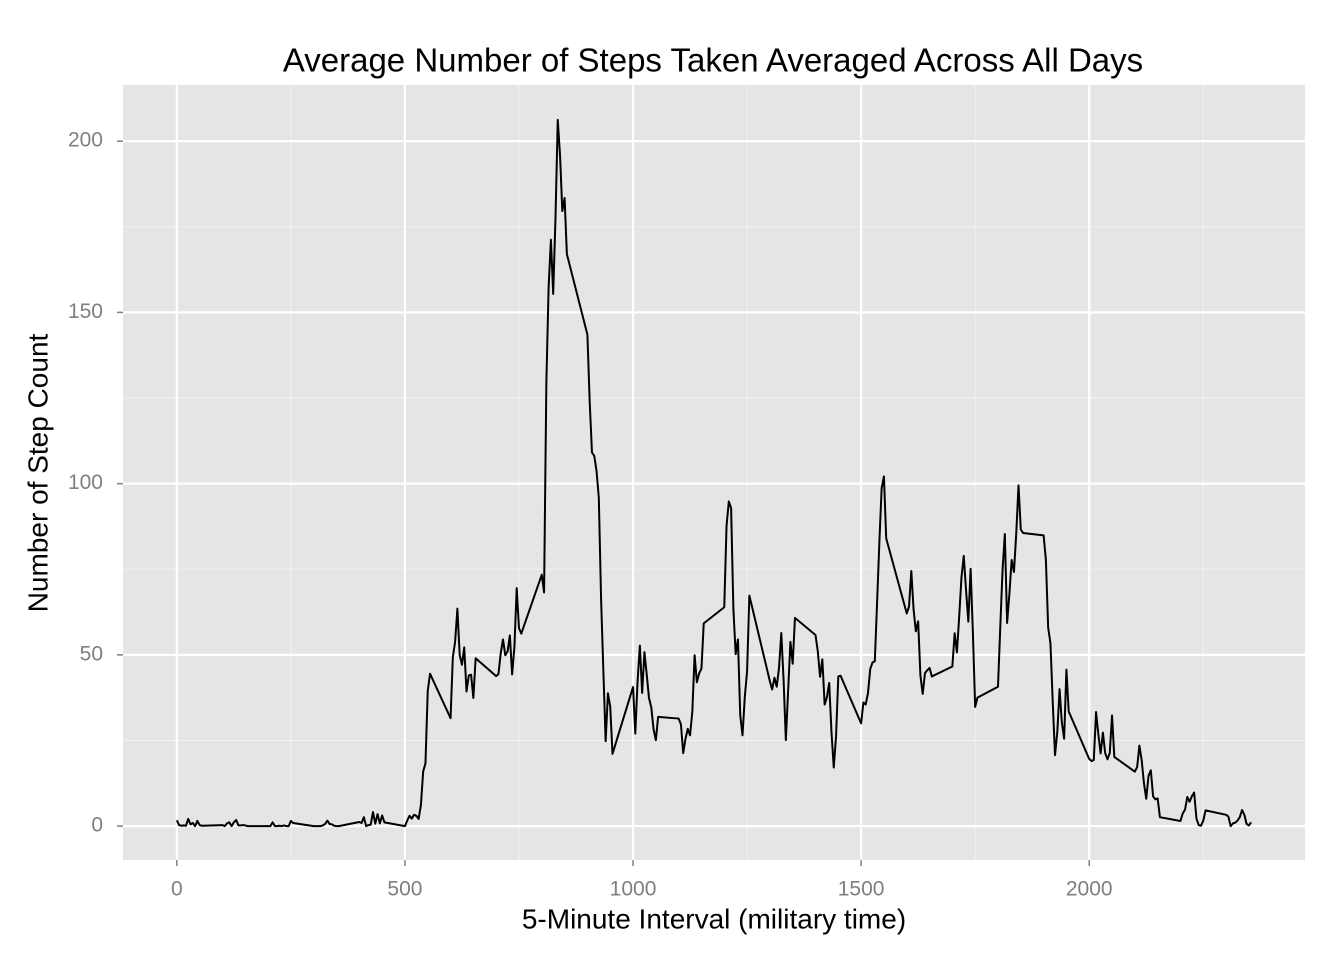 This screenshot has height=960, width=1344. What do you see at coordinates (37, 472) in the screenshot?
I see `y-axis-title: Number of Step Count` at bounding box center [37, 472].